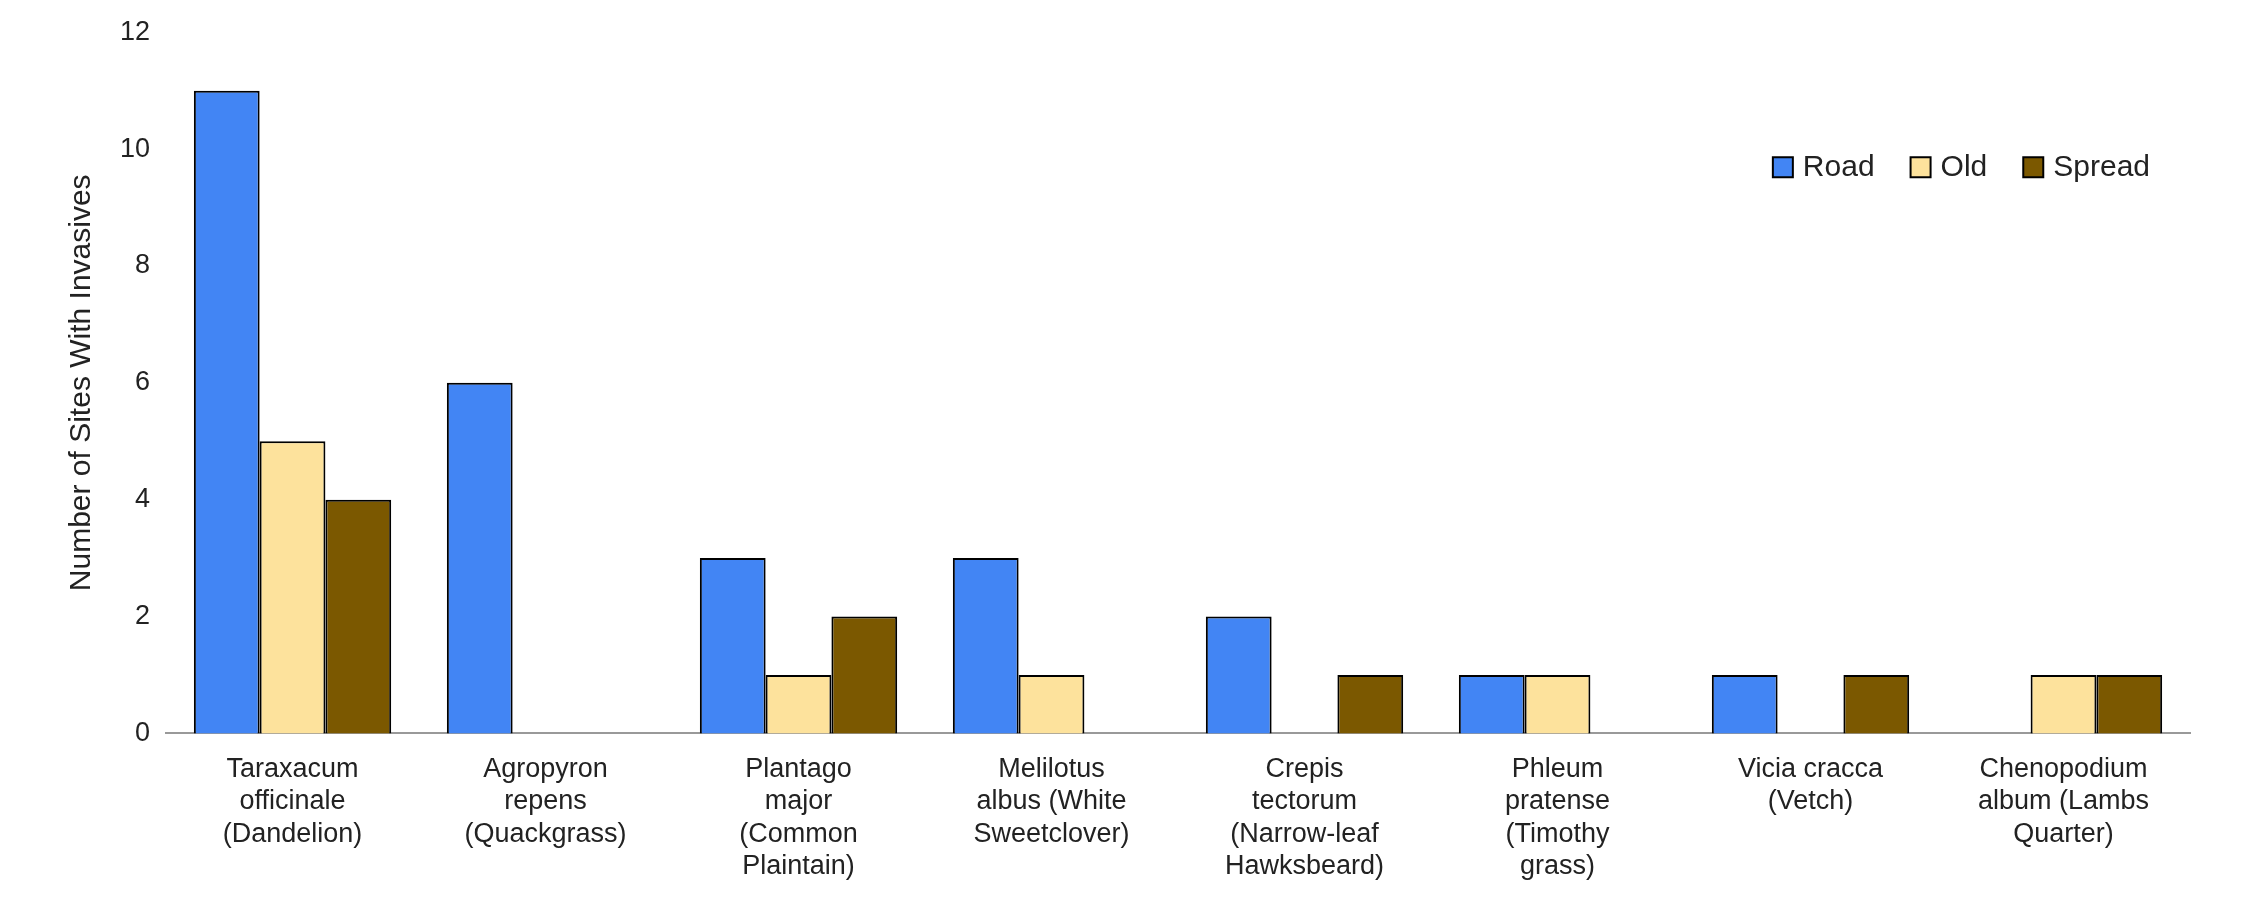  I want to click on y-axis-title: Number of Sites With Invasives, so click(80, 383).